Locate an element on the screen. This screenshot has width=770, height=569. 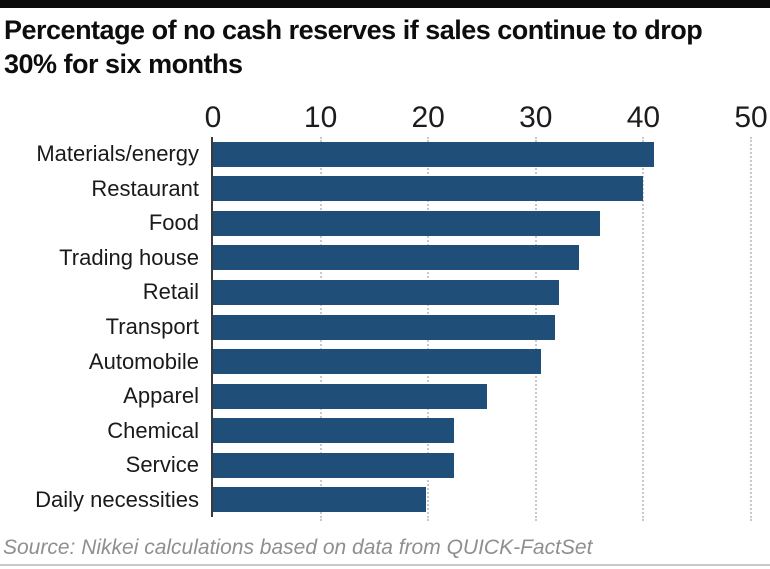
category-label: Retail is located at coordinates (170, 292).